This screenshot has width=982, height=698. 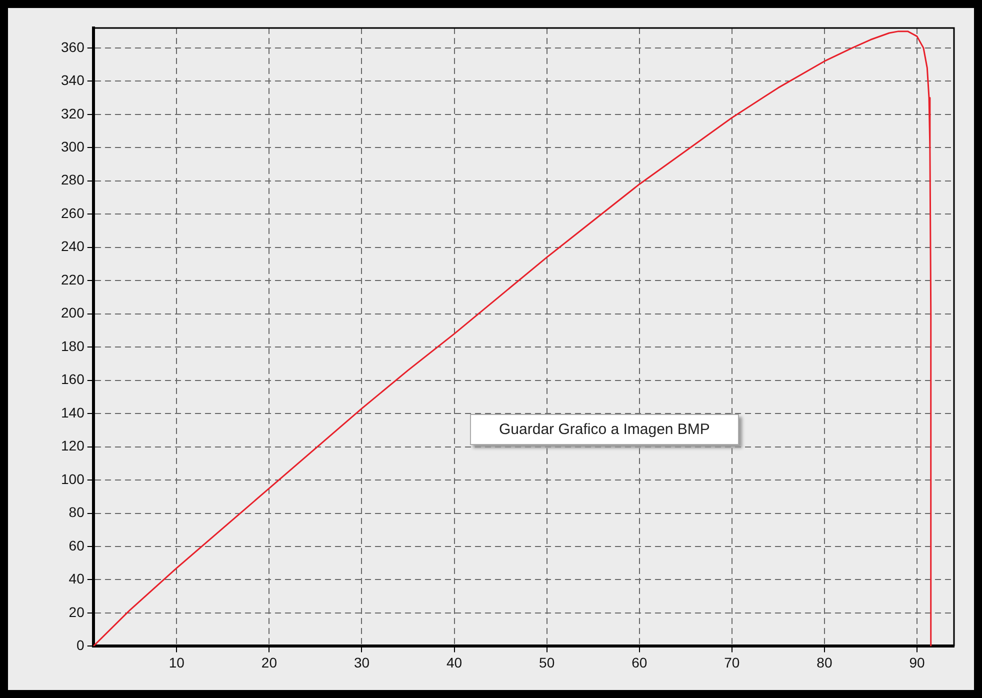 I want to click on y-tick-label: 340, so click(x=73, y=80).